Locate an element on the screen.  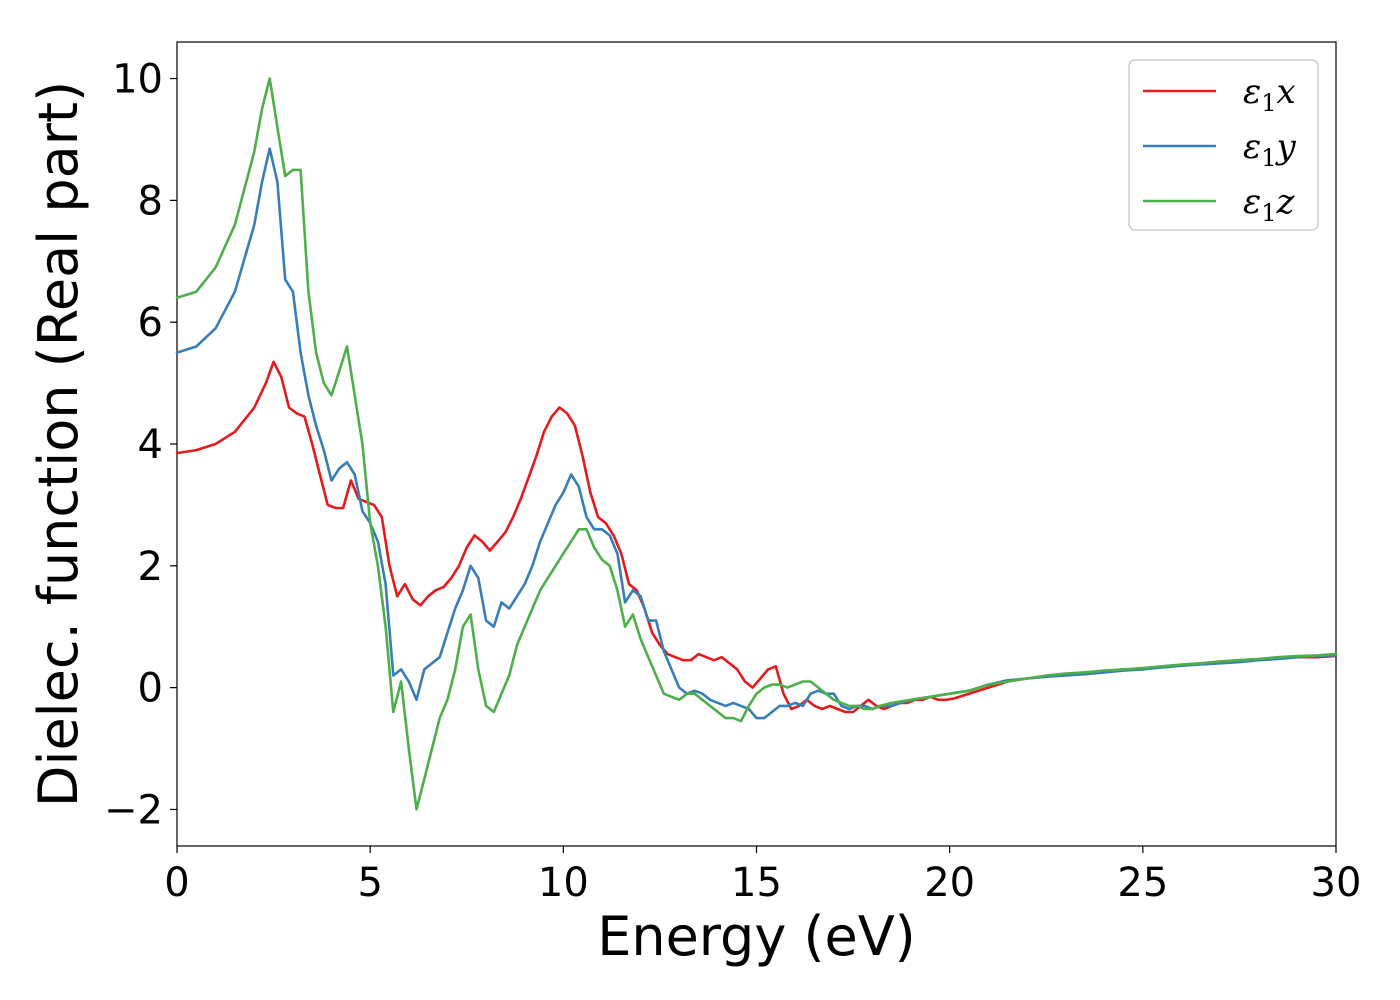
y-axis-title: Dielec. function (Real part) is located at coordinates (58, 444).